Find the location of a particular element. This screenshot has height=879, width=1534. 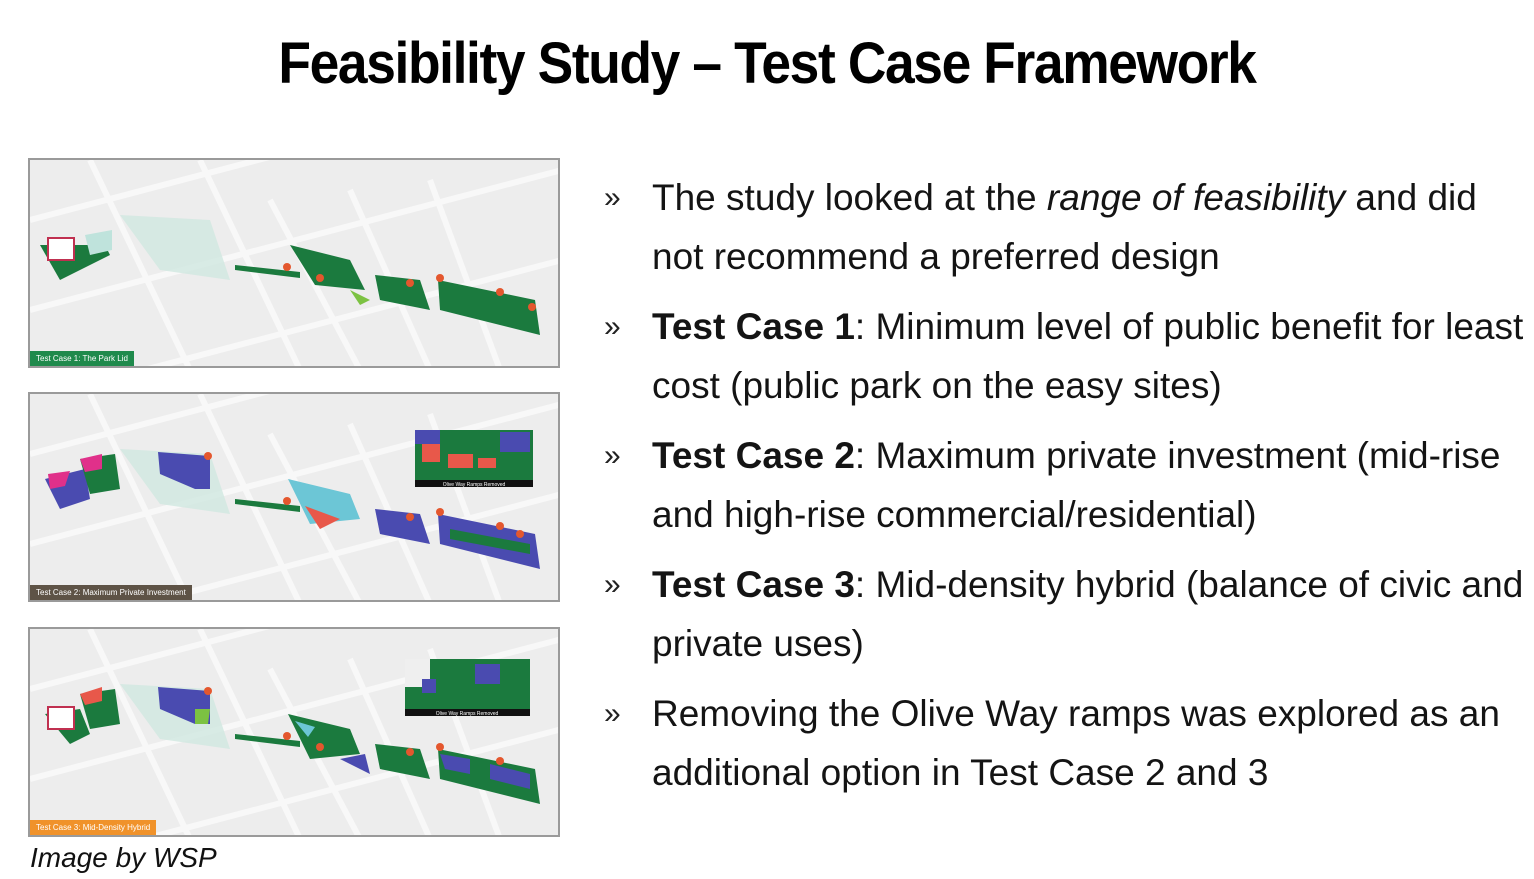

bullet-heading: Test Case 1 is located at coordinates (753, 326).